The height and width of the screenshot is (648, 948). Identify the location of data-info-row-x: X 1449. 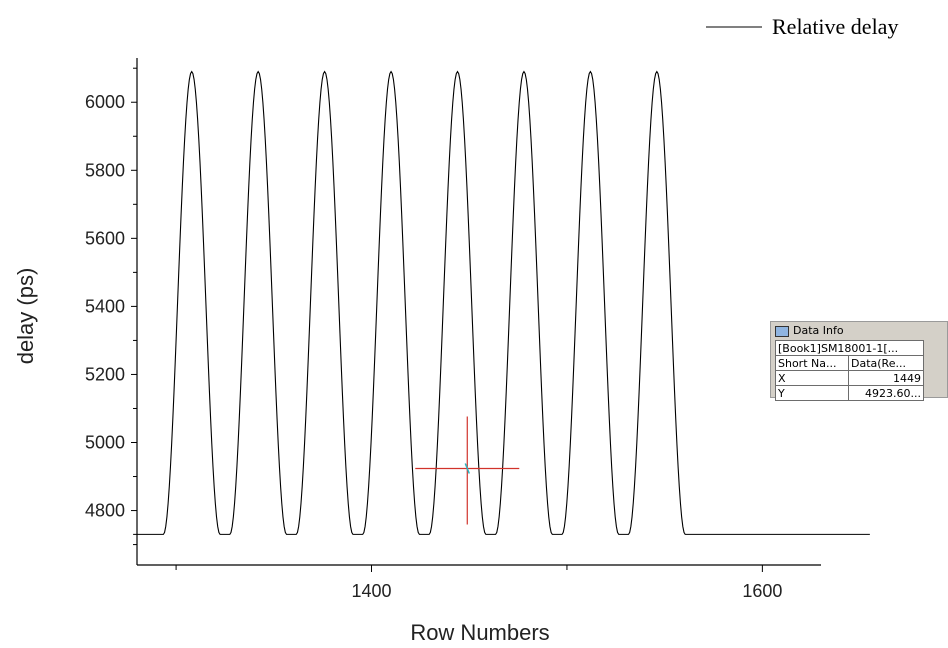
(849, 378).